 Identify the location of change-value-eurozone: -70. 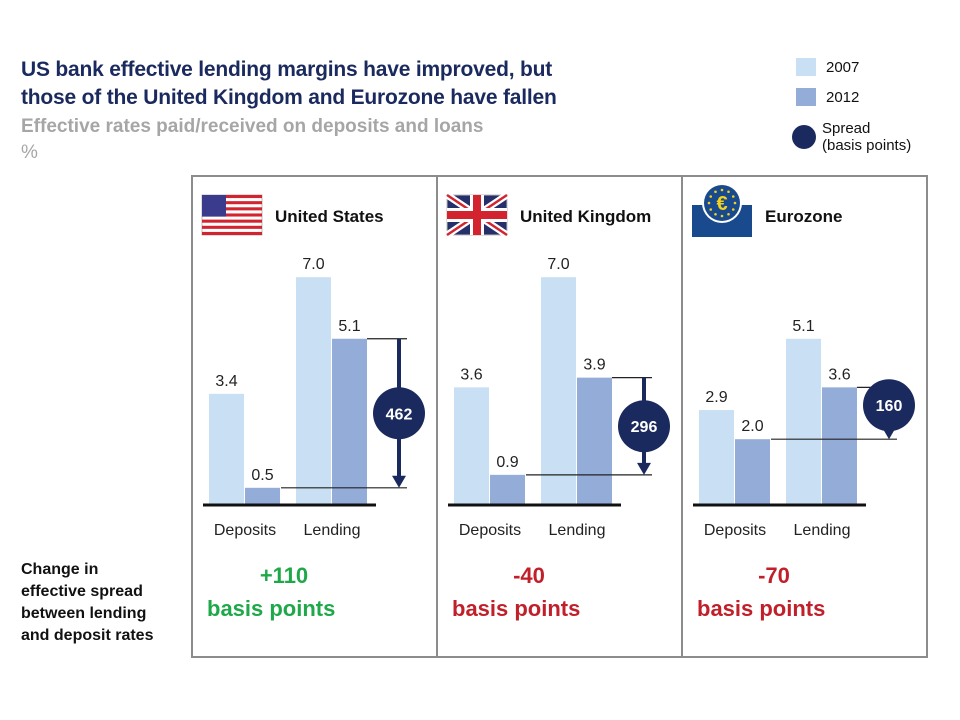
(774, 575).